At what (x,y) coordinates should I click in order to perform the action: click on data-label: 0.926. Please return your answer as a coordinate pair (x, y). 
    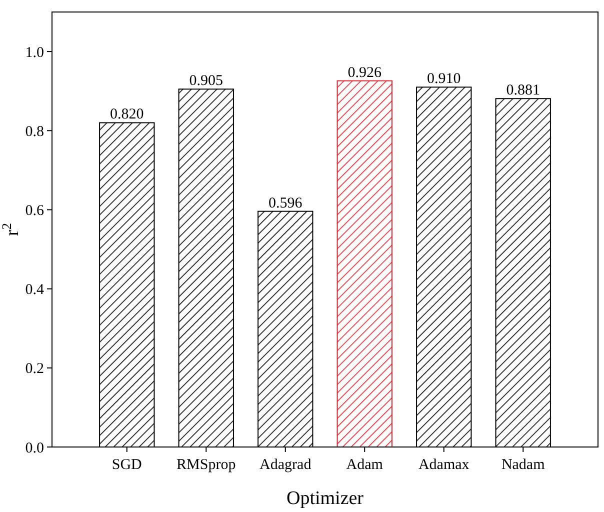
    Looking at the image, I should click on (365, 72).